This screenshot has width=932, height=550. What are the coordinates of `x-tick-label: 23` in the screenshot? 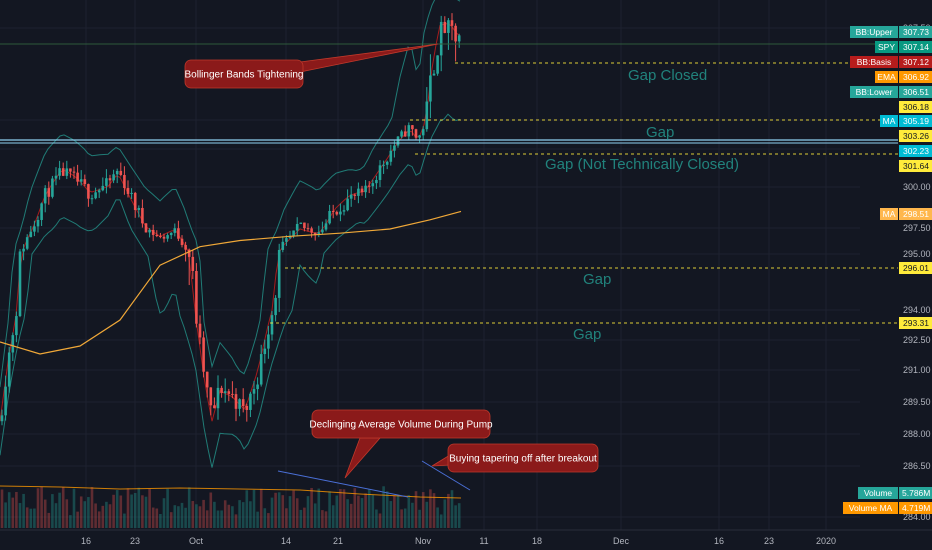 It's located at (135, 541).